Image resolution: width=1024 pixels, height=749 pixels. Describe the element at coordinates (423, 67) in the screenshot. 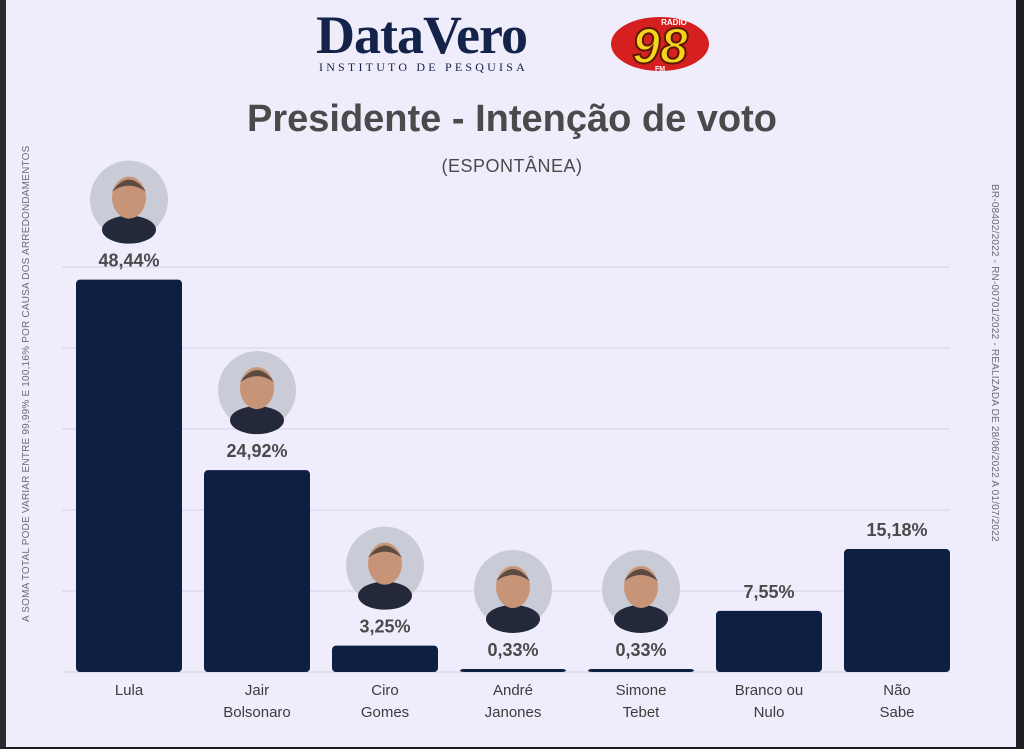

I see `brand-tagline: INSTITUTO DE PESQUISA` at that location.